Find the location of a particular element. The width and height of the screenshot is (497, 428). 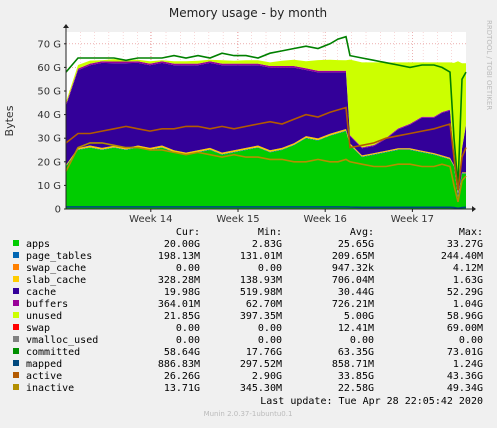

legend-cur: 20.00G is located at coordinates (182, 244).